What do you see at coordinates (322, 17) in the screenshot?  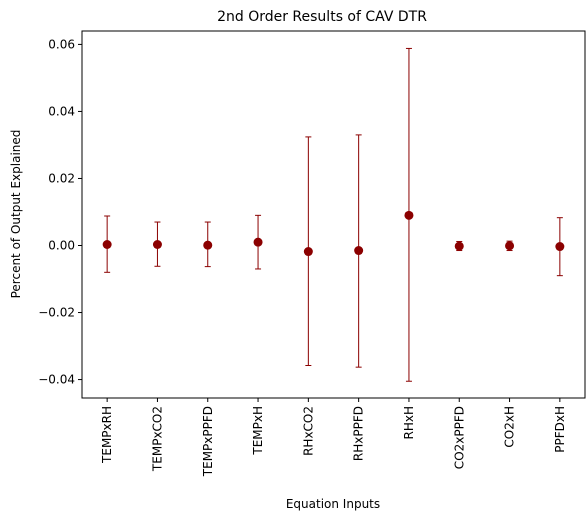 I see `chart-title: 2nd Order Results of CAV DTR` at bounding box center [322, 17].